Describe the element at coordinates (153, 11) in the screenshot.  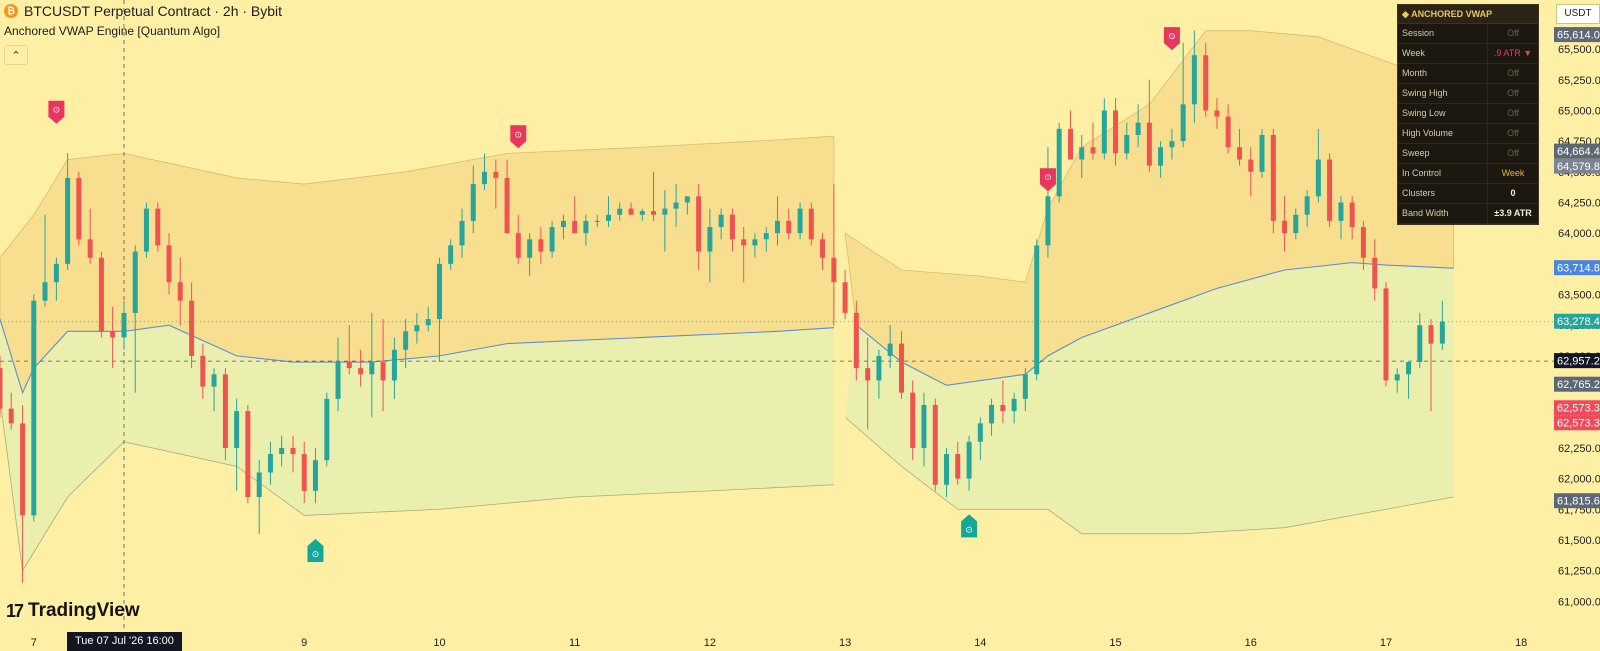
I see `symbol-title: BTCUSDT Perpetual Contract · 2h · Bybit` at that location.